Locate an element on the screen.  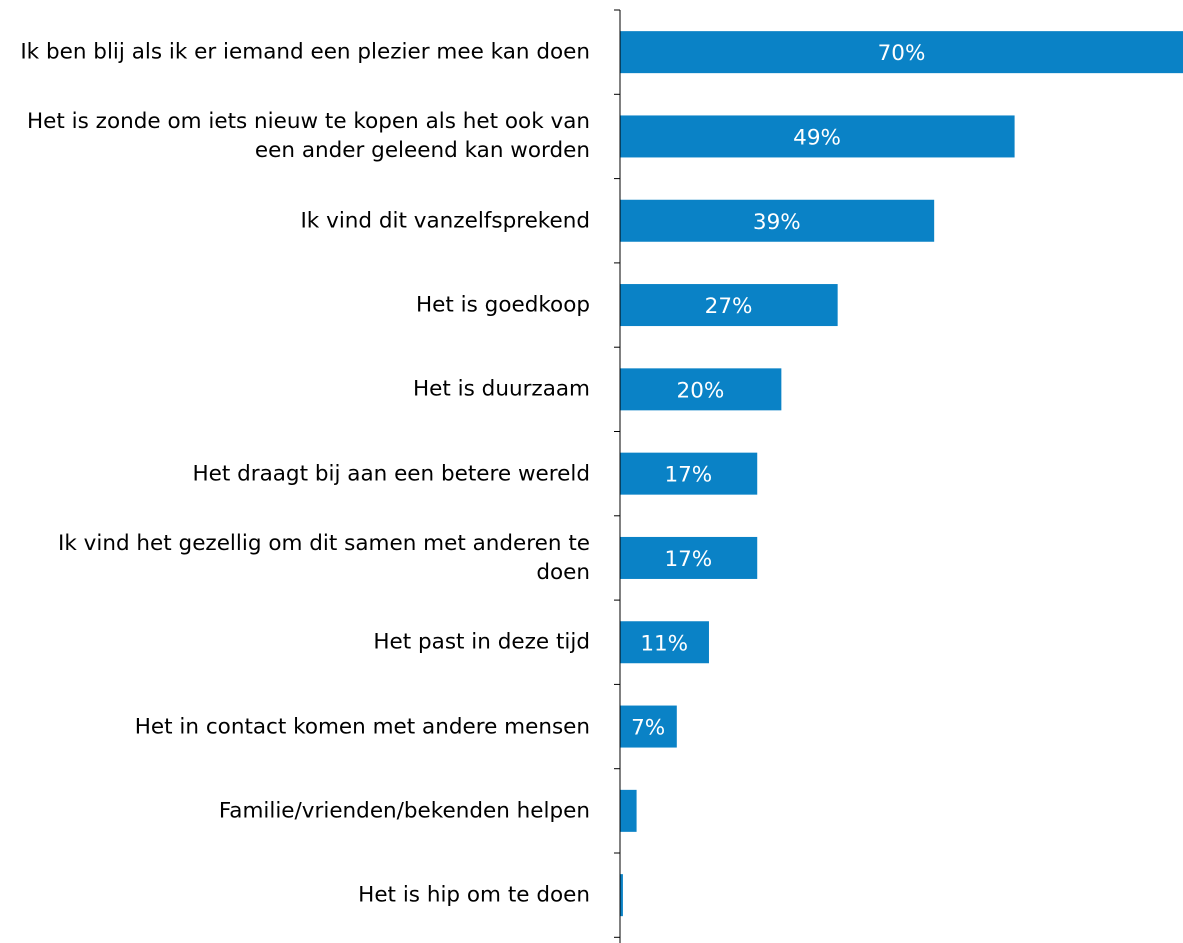
data-label: 49% is located at coordinates (817, 137).